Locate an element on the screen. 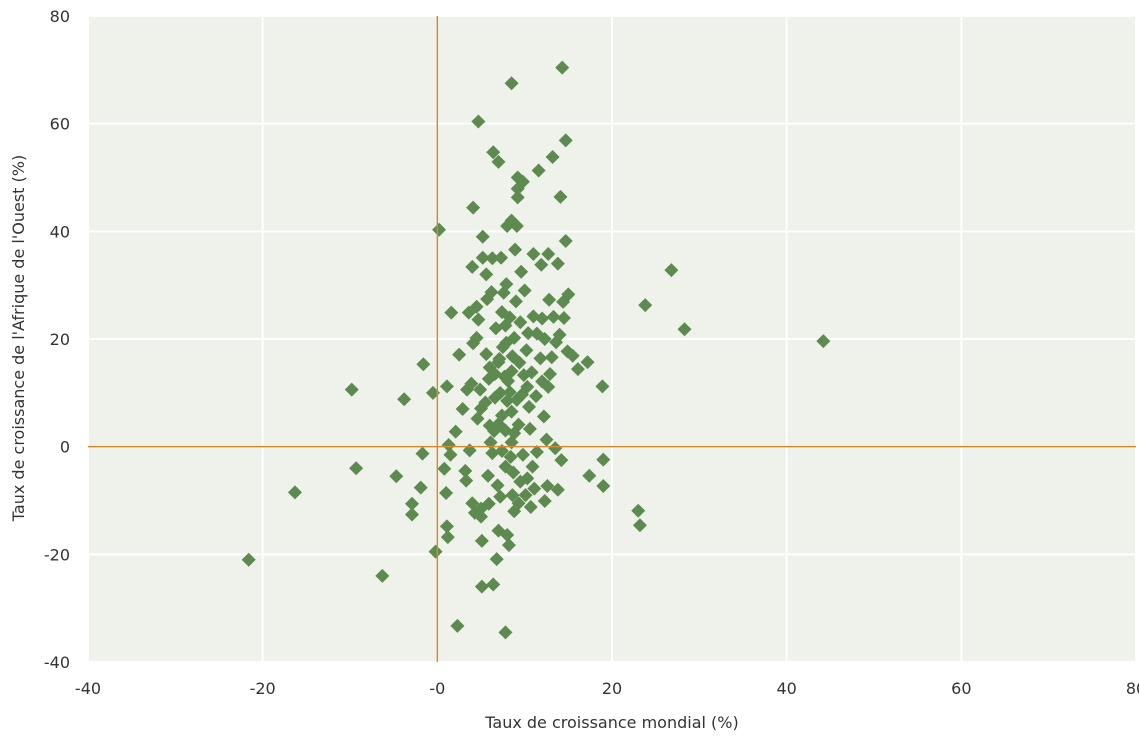  x-tick-label: -40 is located at coordinates (88, 688).